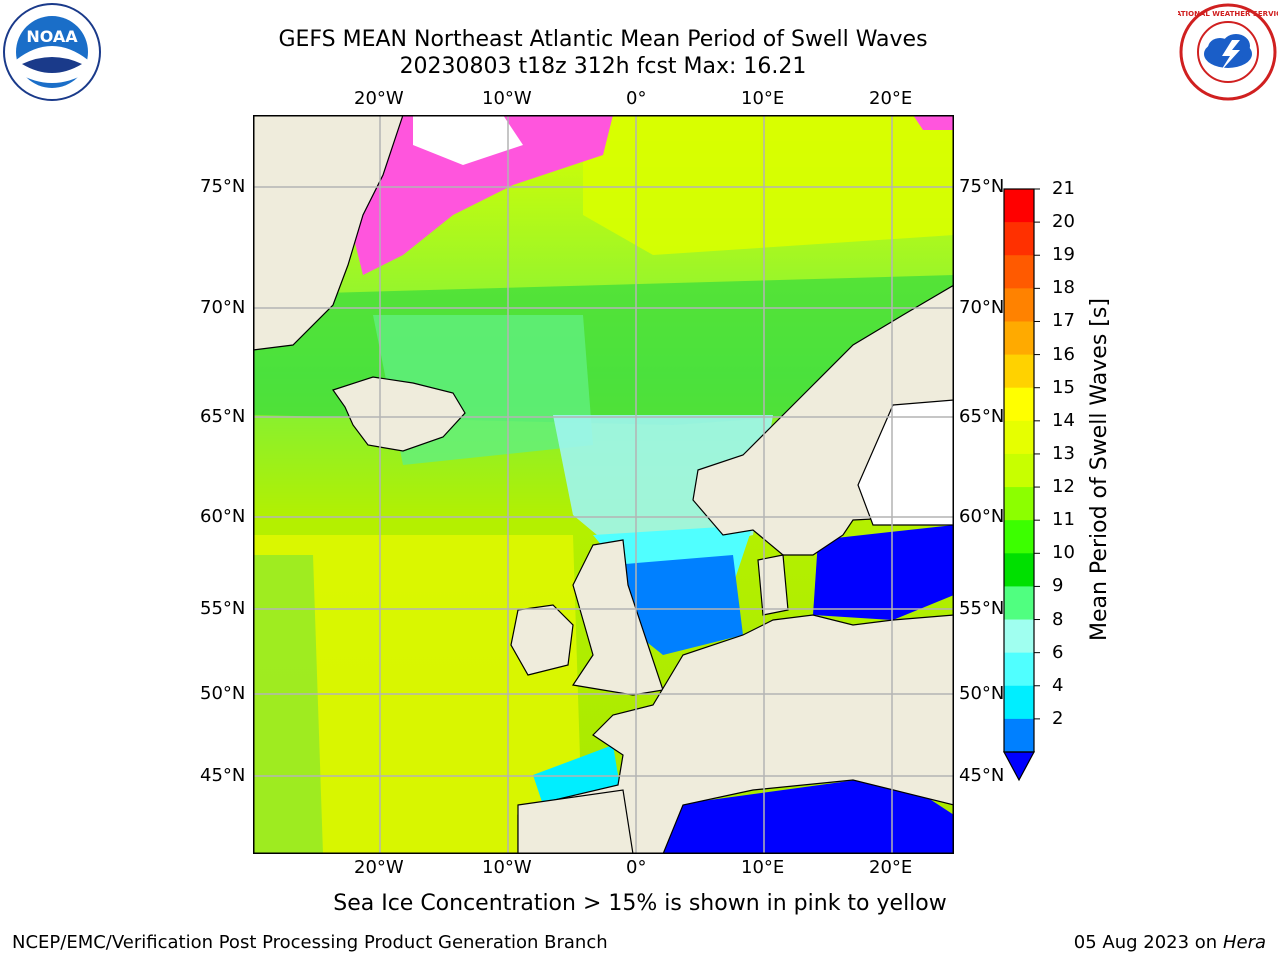 Image resolution: width=1280 pixels, height=960 pixels. I want to click on lat-label-right-45n: 45°N, so click(982, 775).